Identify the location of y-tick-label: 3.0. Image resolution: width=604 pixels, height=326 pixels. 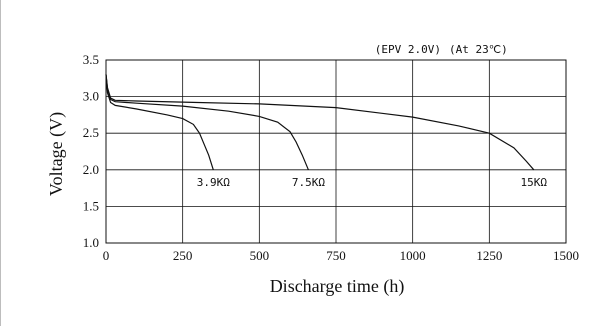
(91, 96).